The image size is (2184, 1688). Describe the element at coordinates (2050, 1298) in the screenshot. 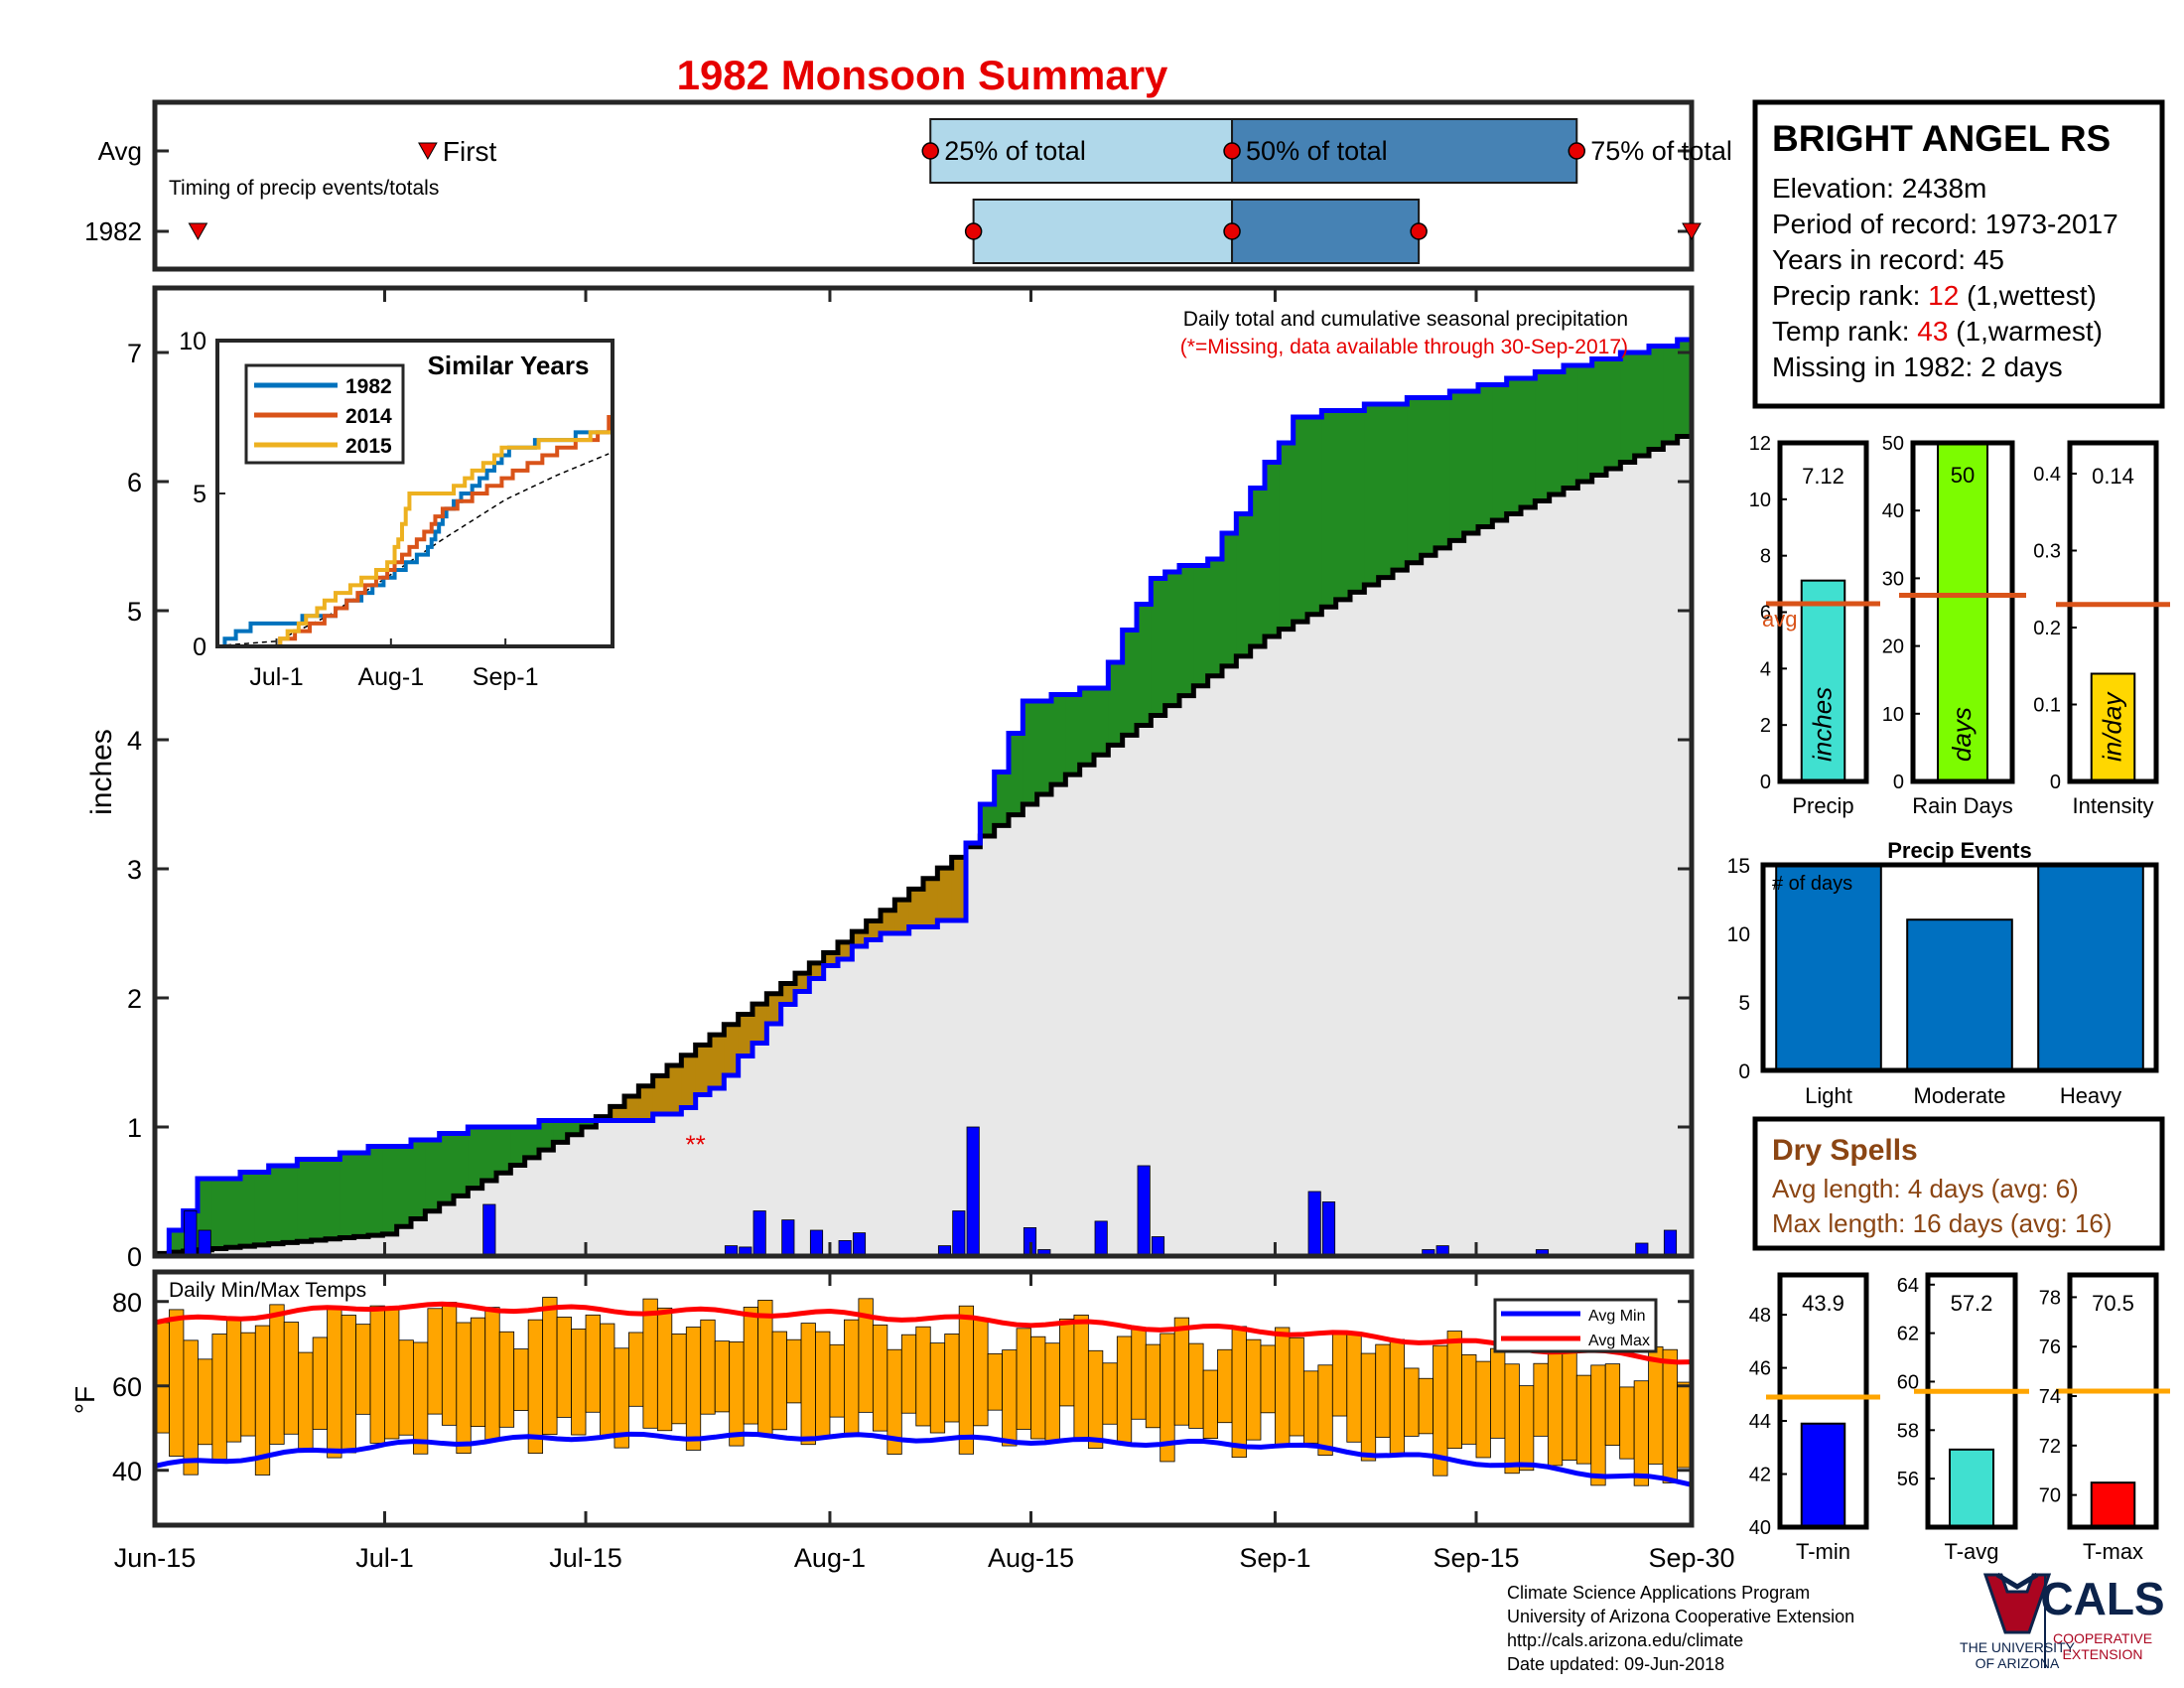

I see `tmax-summary-ytick-label: 78` at that location.